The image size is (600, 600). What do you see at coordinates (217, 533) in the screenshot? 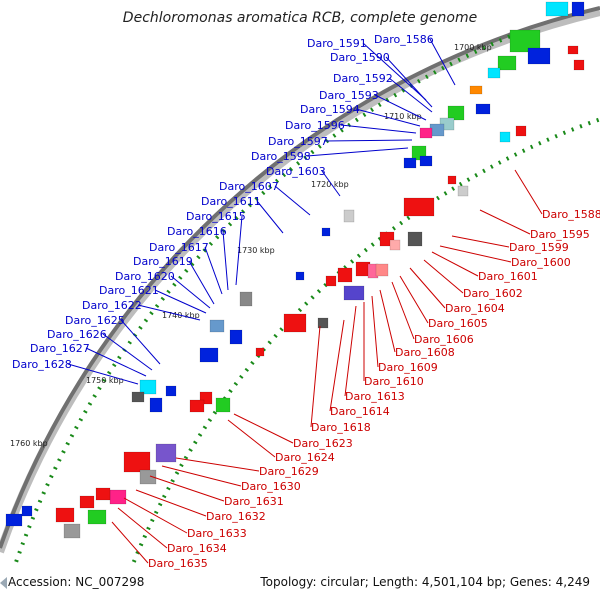
I see `gene-label-reverse: Daro_1633` at bounding box center [217, 533].